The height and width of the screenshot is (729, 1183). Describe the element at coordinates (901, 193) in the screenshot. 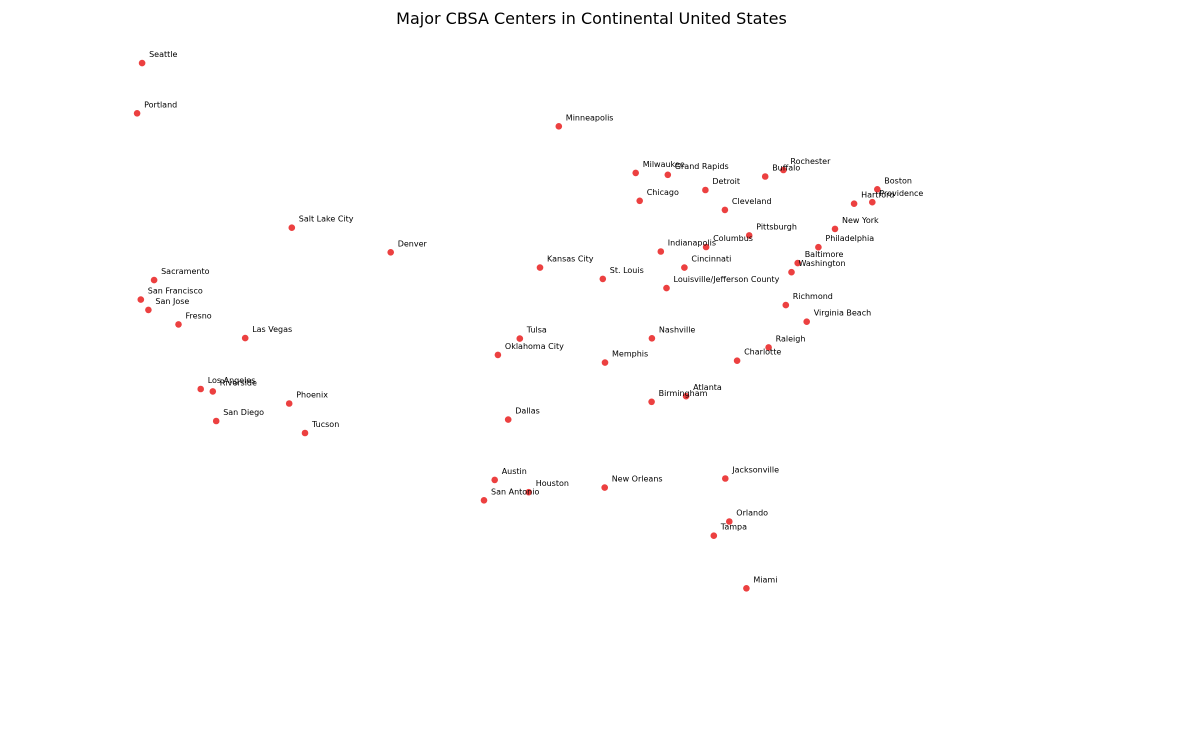

I see `city-label: Providence` at that location.